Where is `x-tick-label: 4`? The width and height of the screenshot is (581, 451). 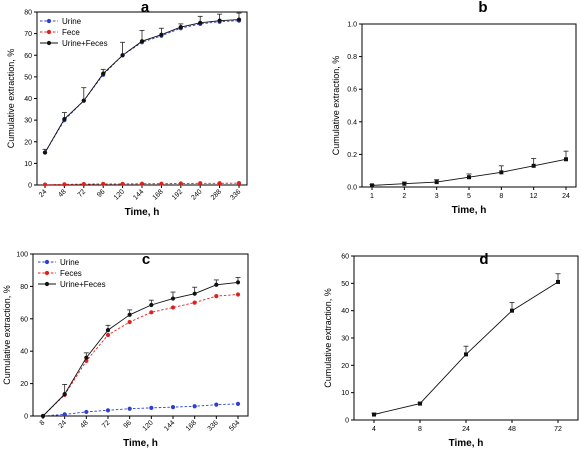 x-tick-label: 4 is located at coordinates (374, 429).